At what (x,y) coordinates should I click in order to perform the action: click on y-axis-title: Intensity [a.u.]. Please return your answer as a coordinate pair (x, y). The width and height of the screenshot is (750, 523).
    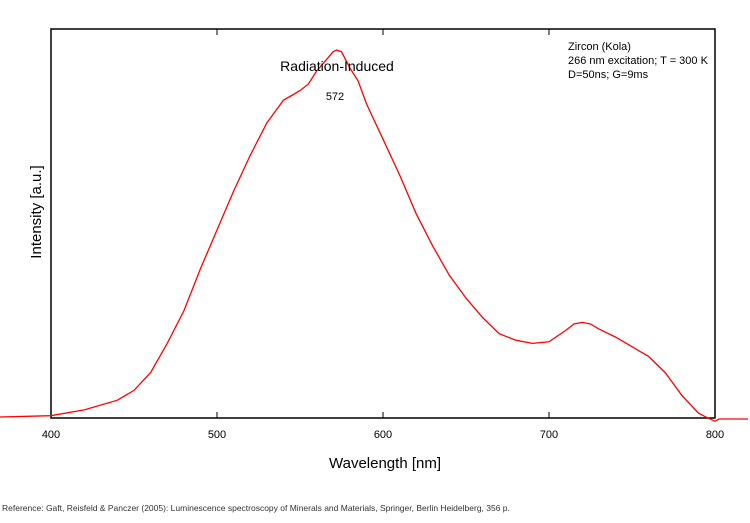
    Looking at the image, I should click on (36, 211).